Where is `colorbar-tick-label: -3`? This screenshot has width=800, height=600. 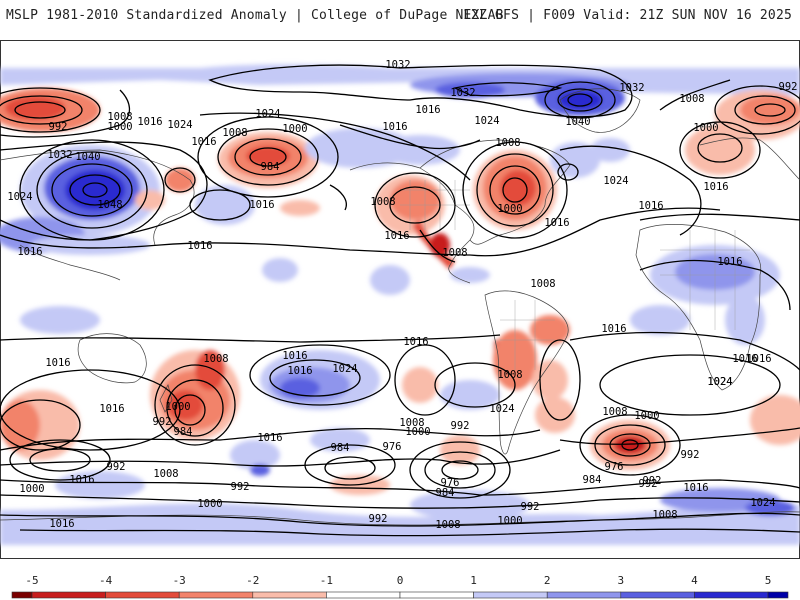
colorbar-tick-label: -3 is located at coordinates (179, 580).